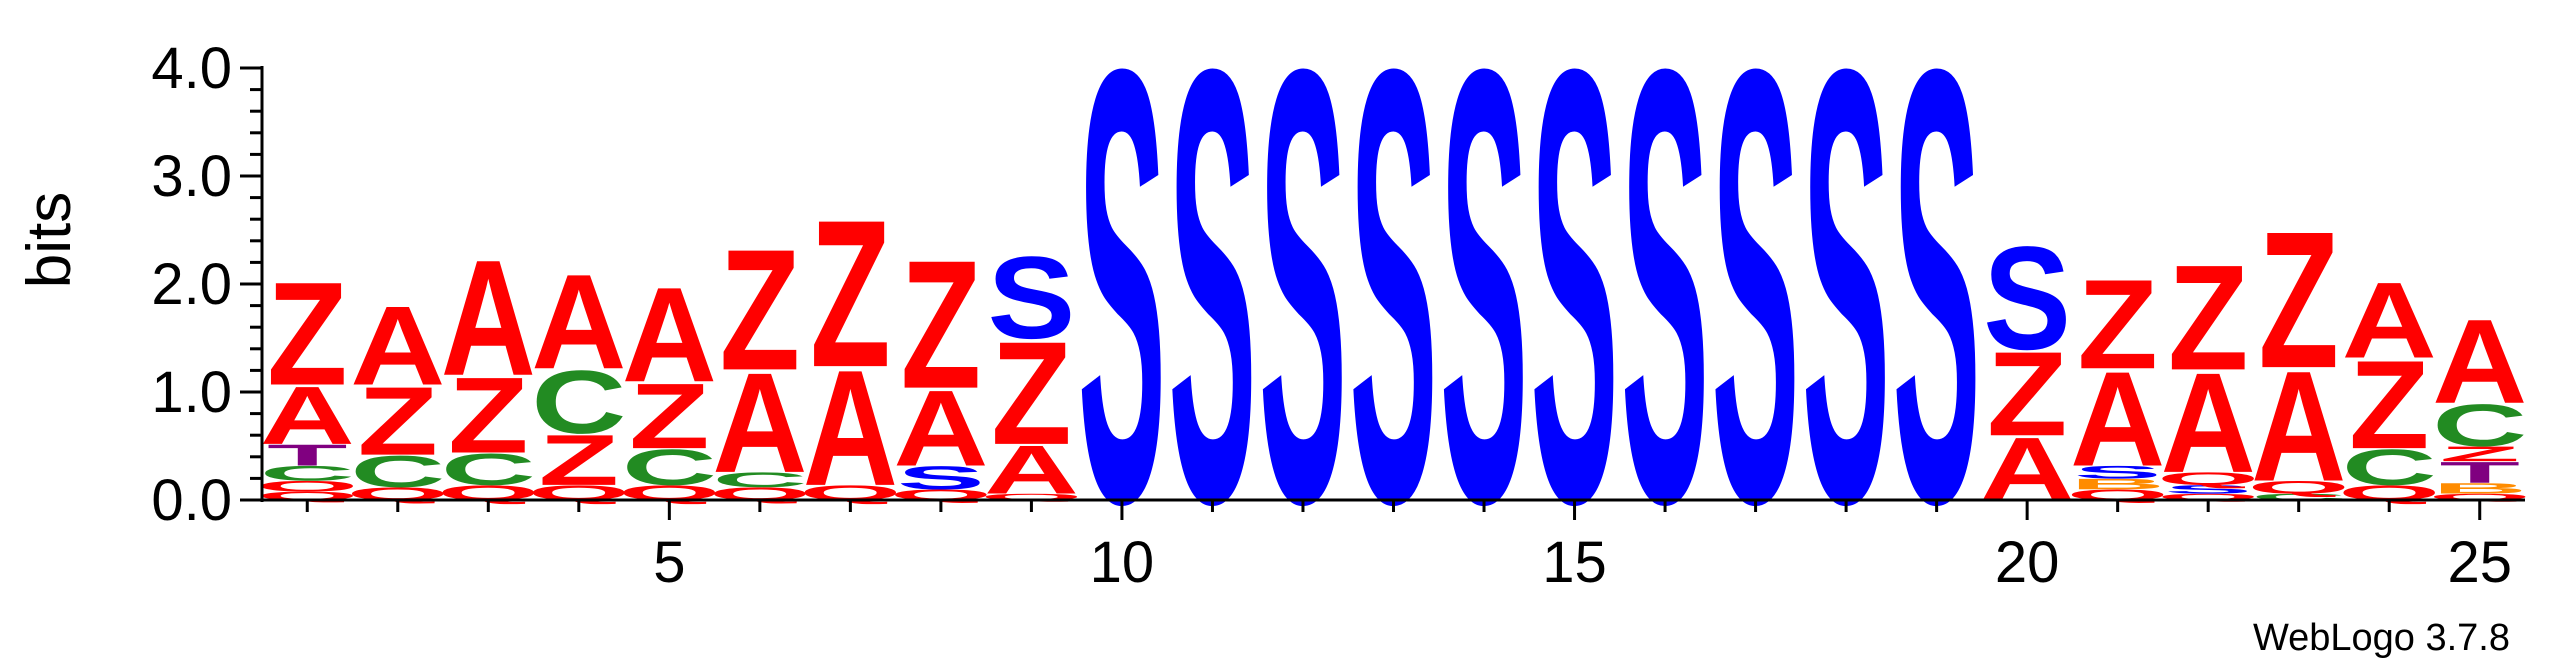 The height and width of the screenshot is (667, 2567). Describe the element at coordinates (191, 284) in the screenshot. I see `y-tick-label: 2.0` at that location.